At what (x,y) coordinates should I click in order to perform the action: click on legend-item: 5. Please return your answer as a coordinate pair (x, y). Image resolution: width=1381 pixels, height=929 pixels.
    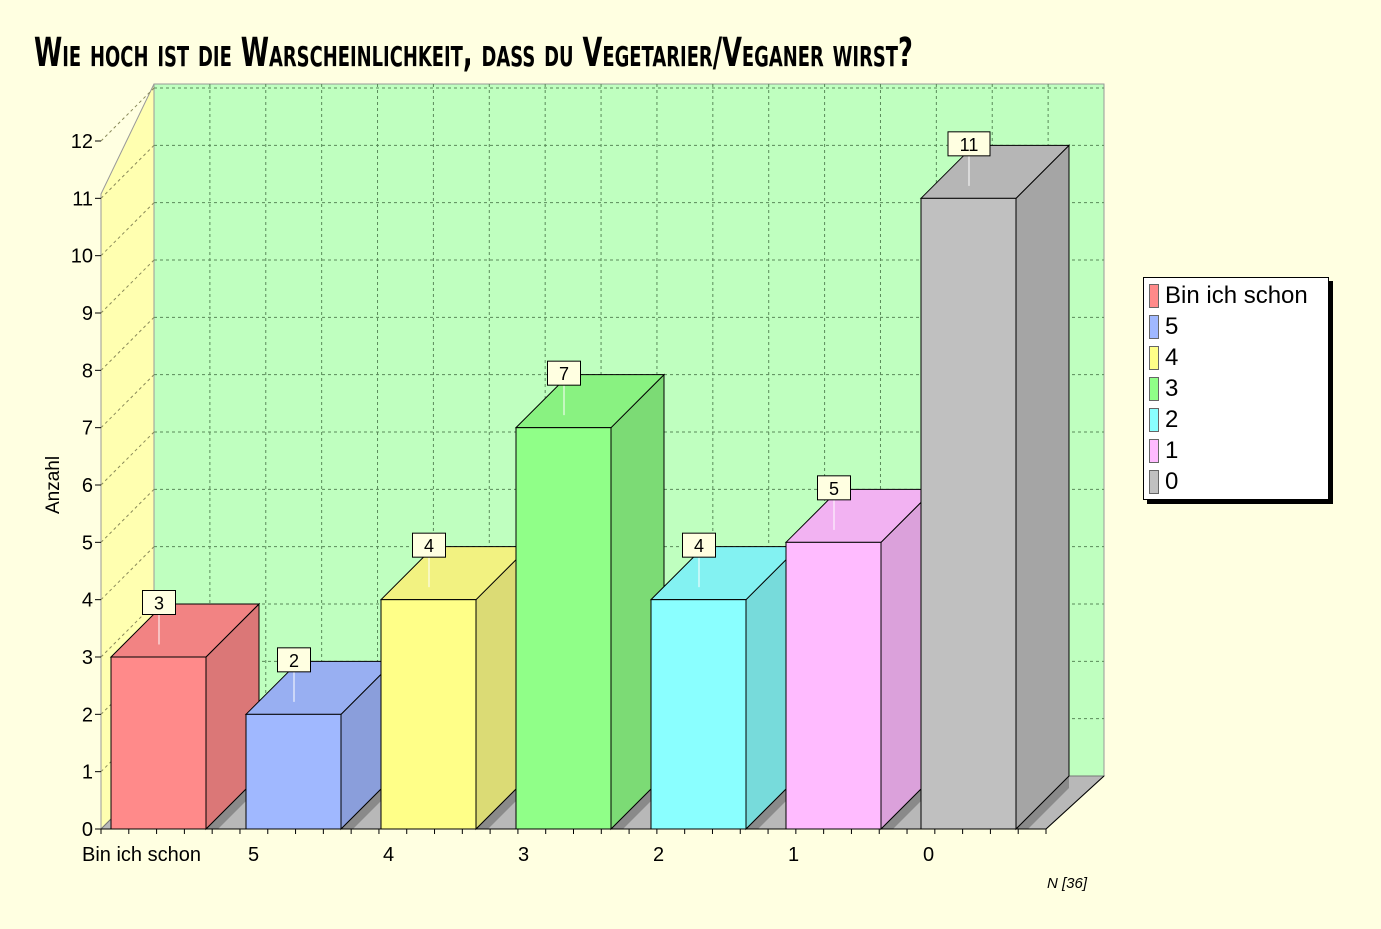
    Looking at the image, I should click on (1238, 326).